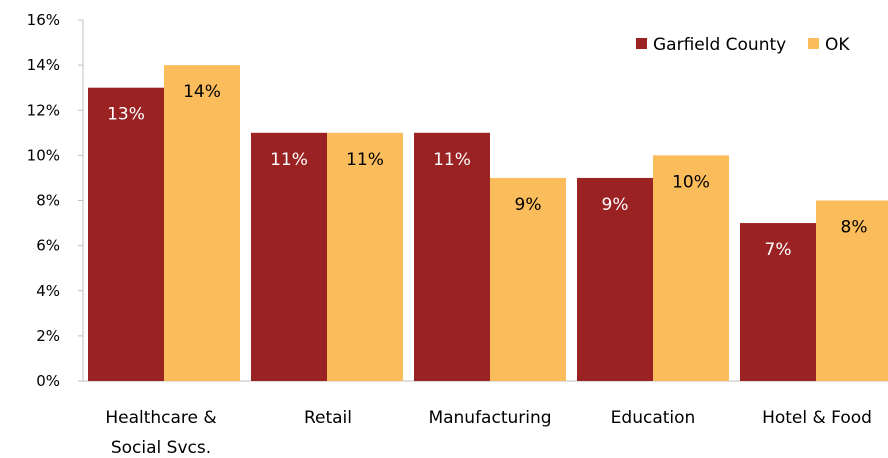 The image size is (888, 458). I want to click on data-label: 10%, so click(691, 182).